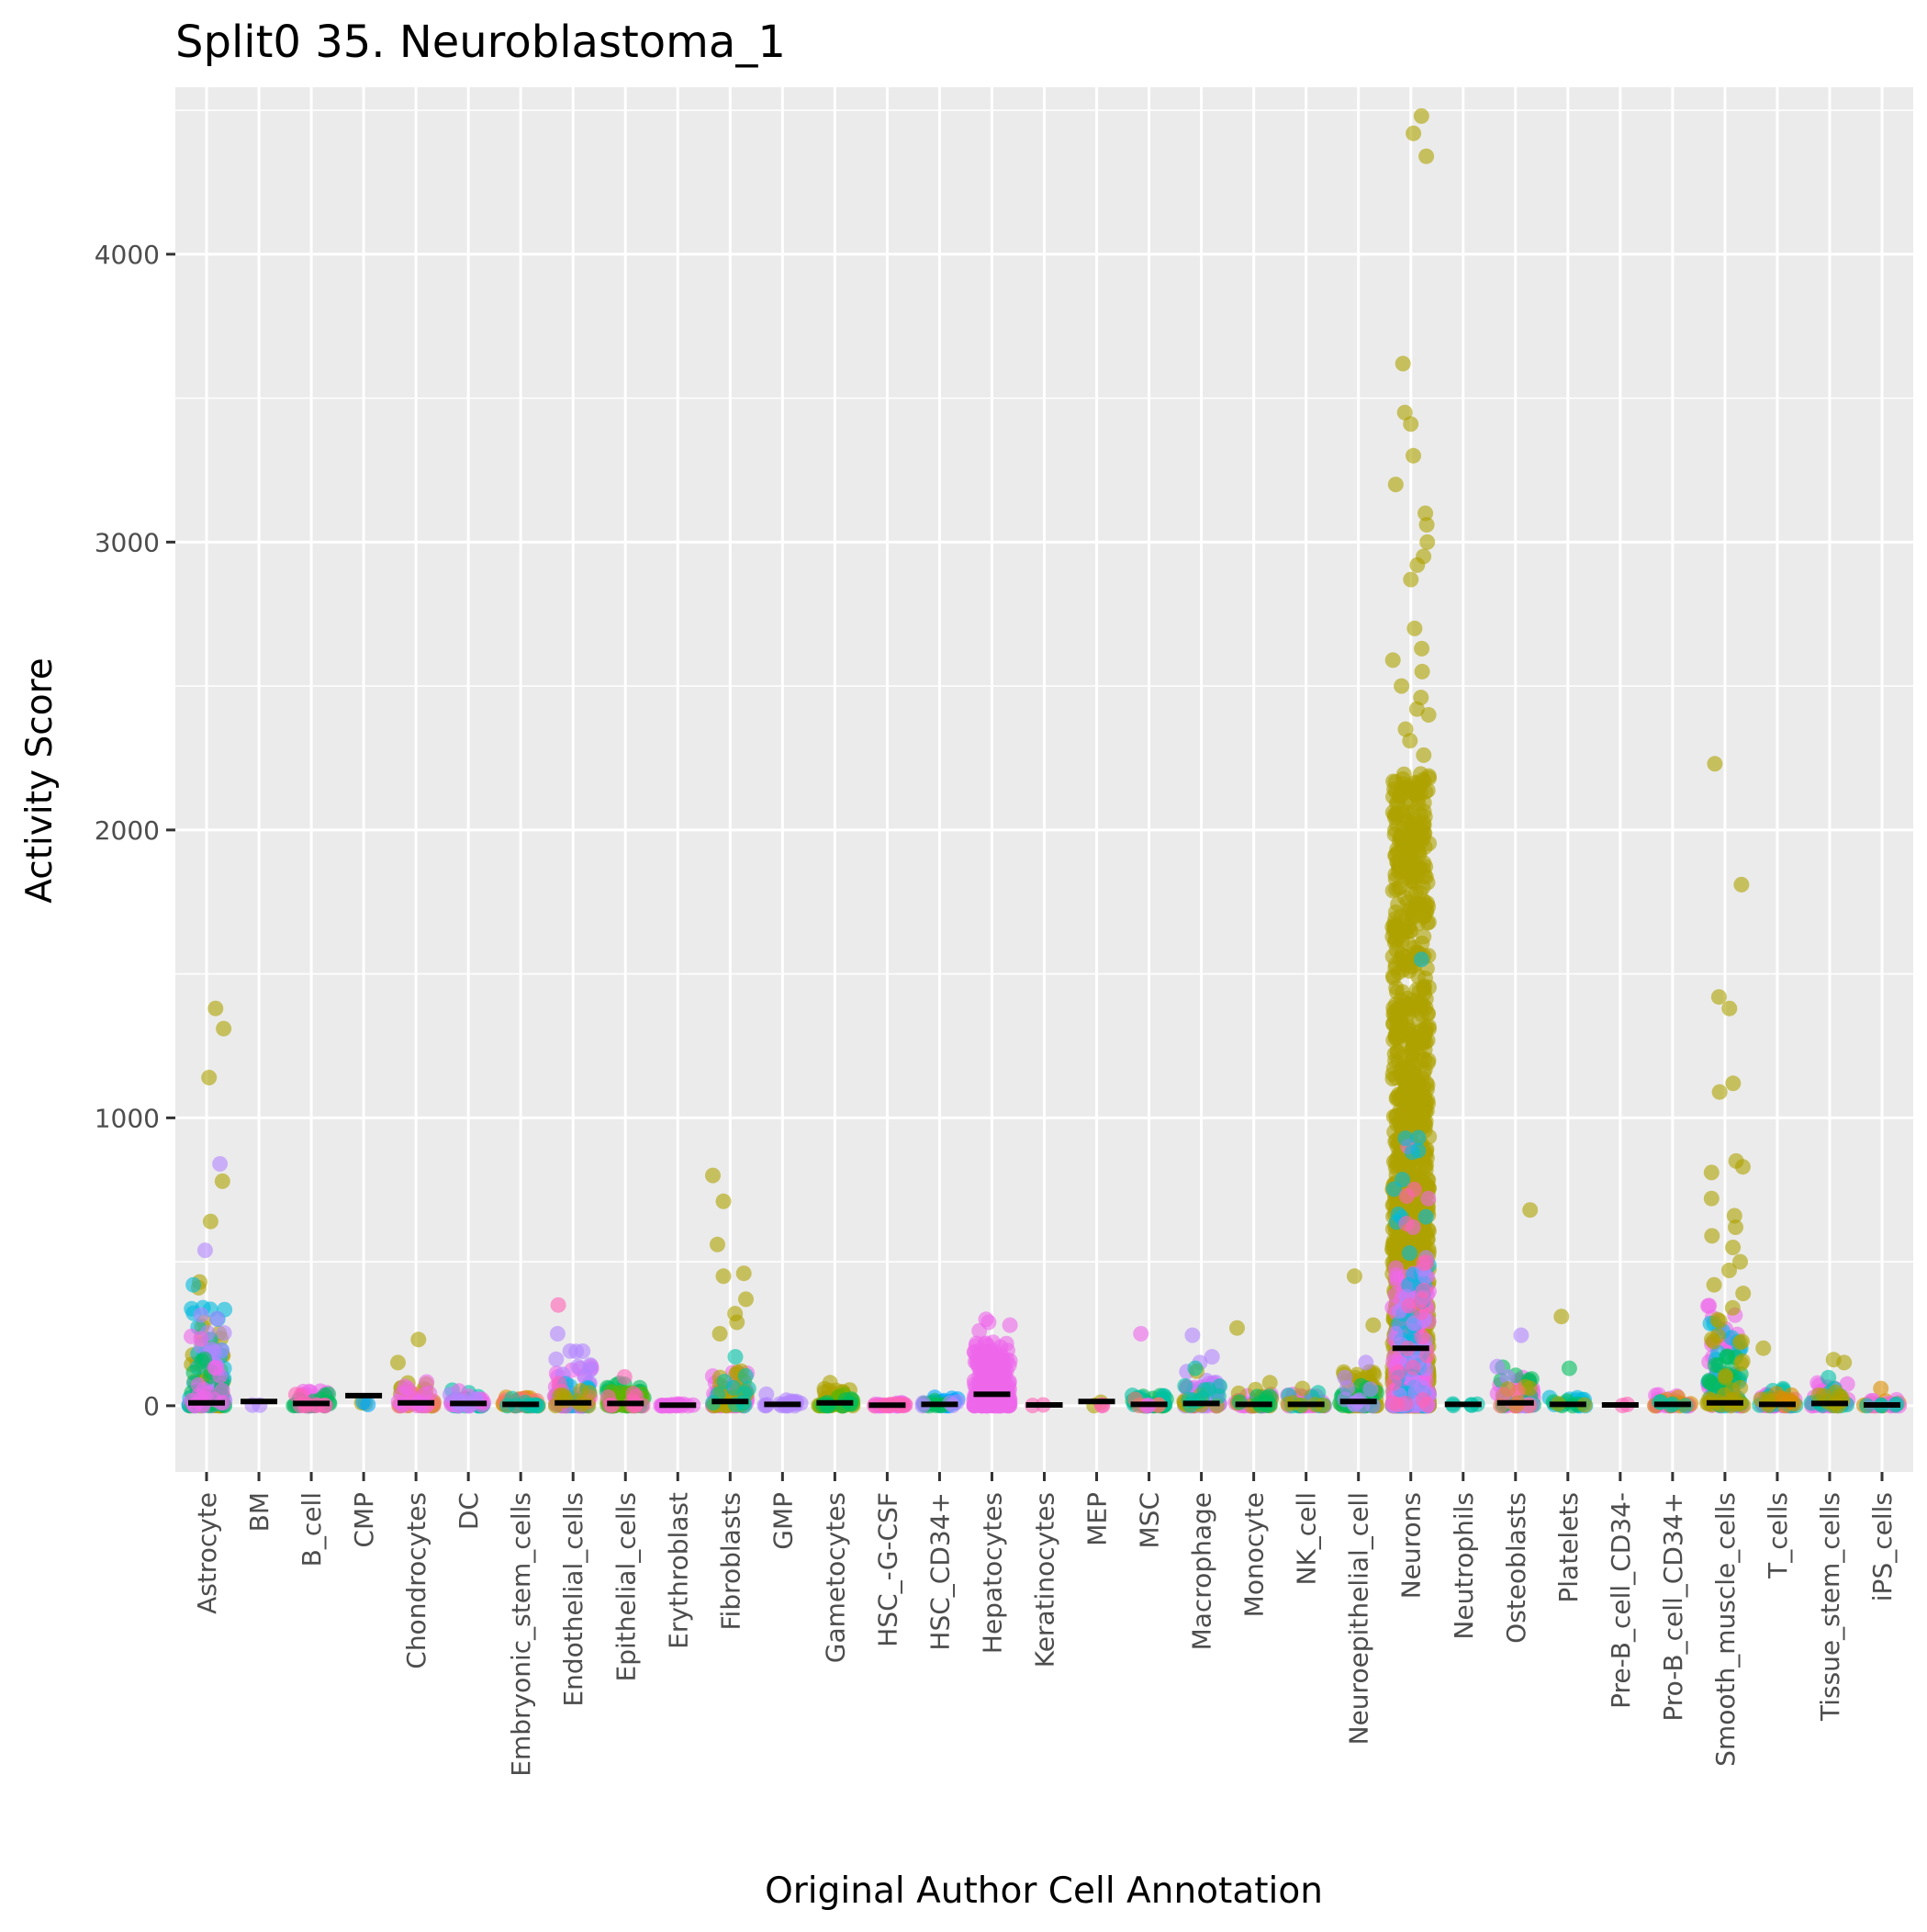 This screenshot has height=1932, width=1927. Describe the element at coordinates (992, 1573) in the screenshot. I see `x-tick-label: Hepatocytes` at that location.